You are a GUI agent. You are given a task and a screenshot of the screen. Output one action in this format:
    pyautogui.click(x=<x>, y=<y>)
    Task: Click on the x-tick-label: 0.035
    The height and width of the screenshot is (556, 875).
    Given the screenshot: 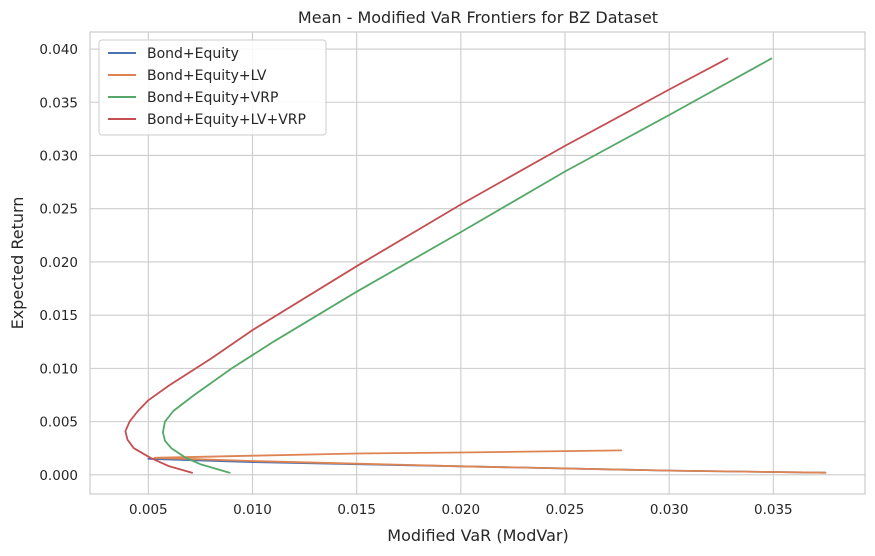 What is the action you would take?
    pyautogui.click(x=773, y=510)
    